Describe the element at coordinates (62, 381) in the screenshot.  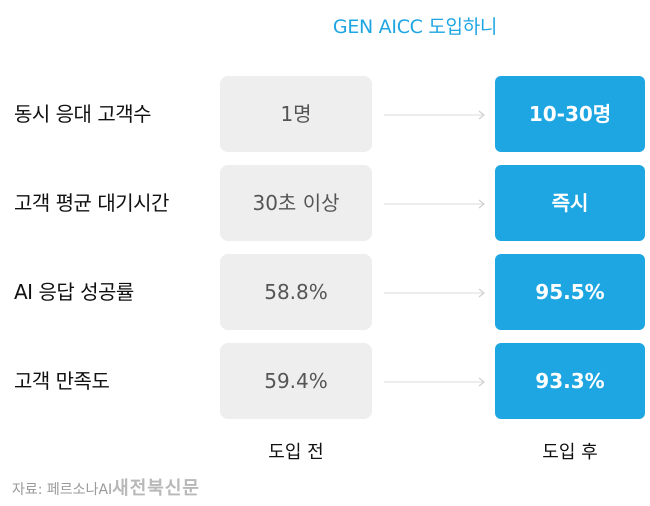
I see `row-label-customer-satisfaction: 고객 만족도` at that location.